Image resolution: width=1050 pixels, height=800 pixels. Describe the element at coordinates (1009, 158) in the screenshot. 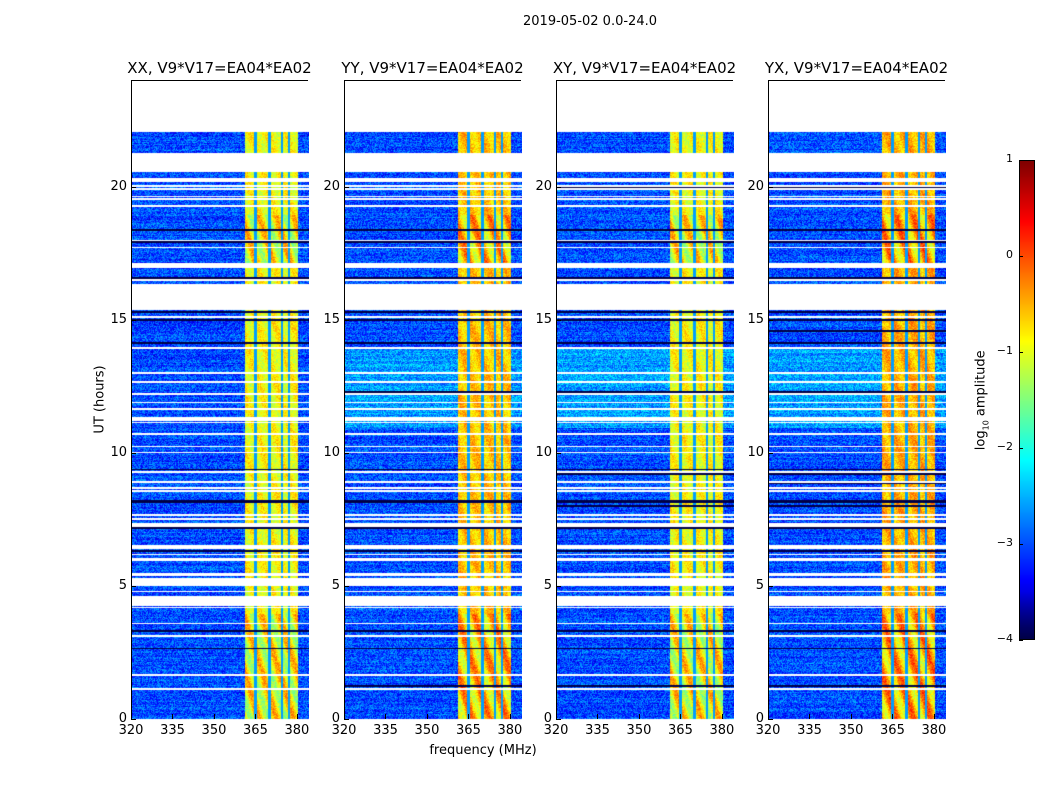

I see `colorbar-tick-label: 1` at that location.